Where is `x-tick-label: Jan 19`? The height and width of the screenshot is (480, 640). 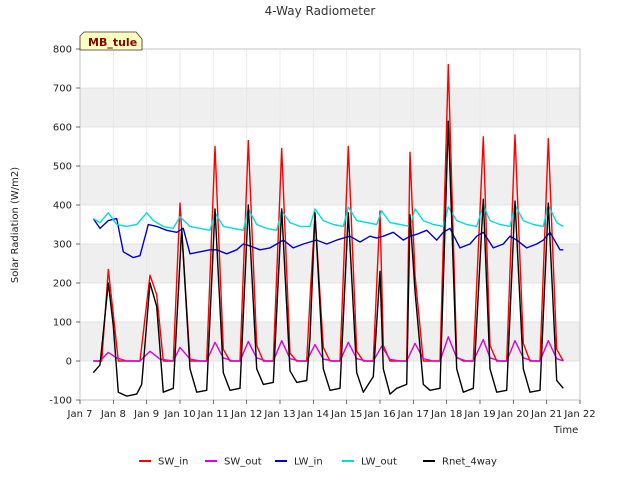
x-tick-label: Jan 19 is located at coordinates (479, 414).